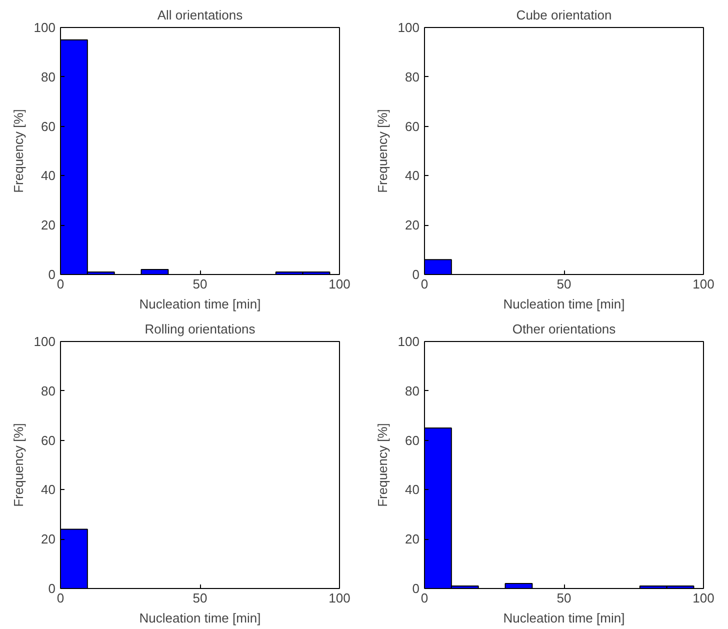 Image resolution: width=728 pixels, height=629 pixels. Describe the element at coordinates (200, 329) in the screenshot. I see `chart-title: Rolling orientations` at that location.